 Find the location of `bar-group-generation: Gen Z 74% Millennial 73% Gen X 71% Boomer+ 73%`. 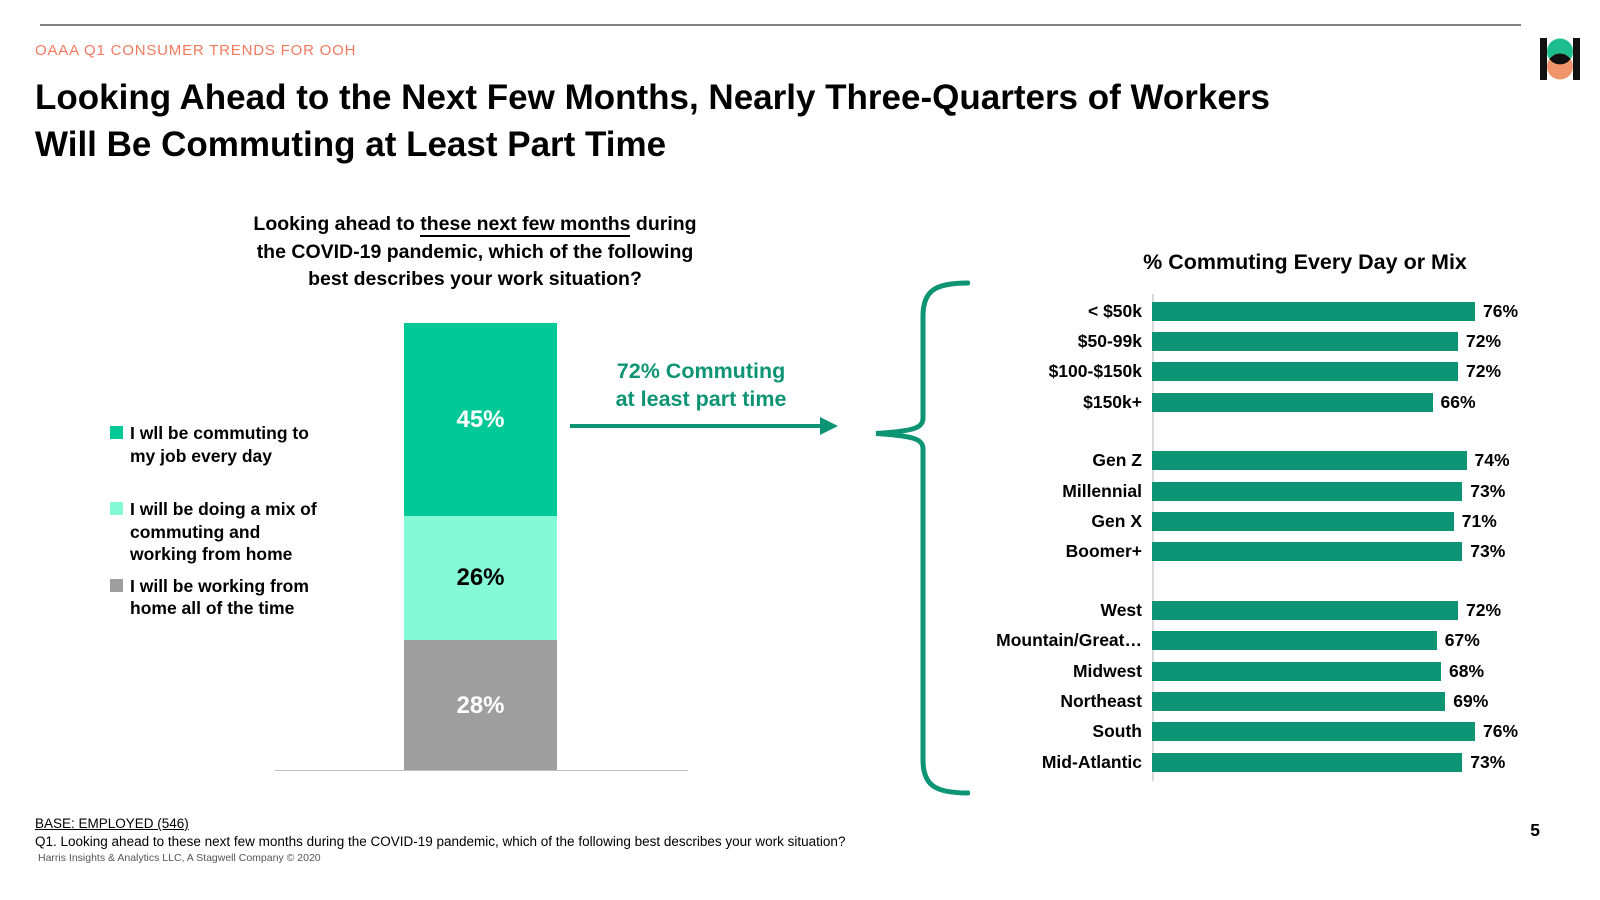

bar-group-generation: Gen Z 74% Millennial 73% Gen X 71% Boomer+ 73% is located at coordinates (1280, 507).